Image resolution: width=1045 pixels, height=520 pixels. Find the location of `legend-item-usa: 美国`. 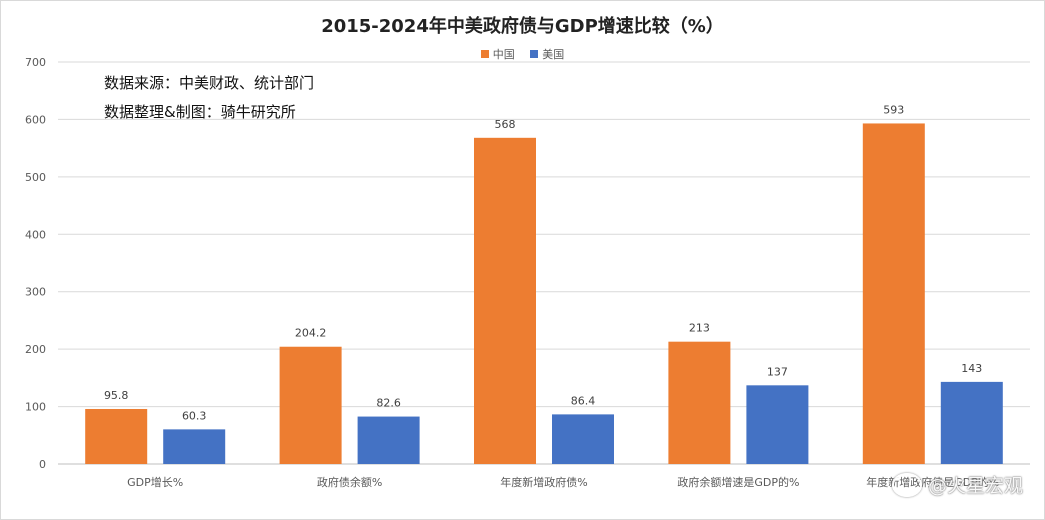

legend-item-usa: 美国 is located at coordinates (547, 54).